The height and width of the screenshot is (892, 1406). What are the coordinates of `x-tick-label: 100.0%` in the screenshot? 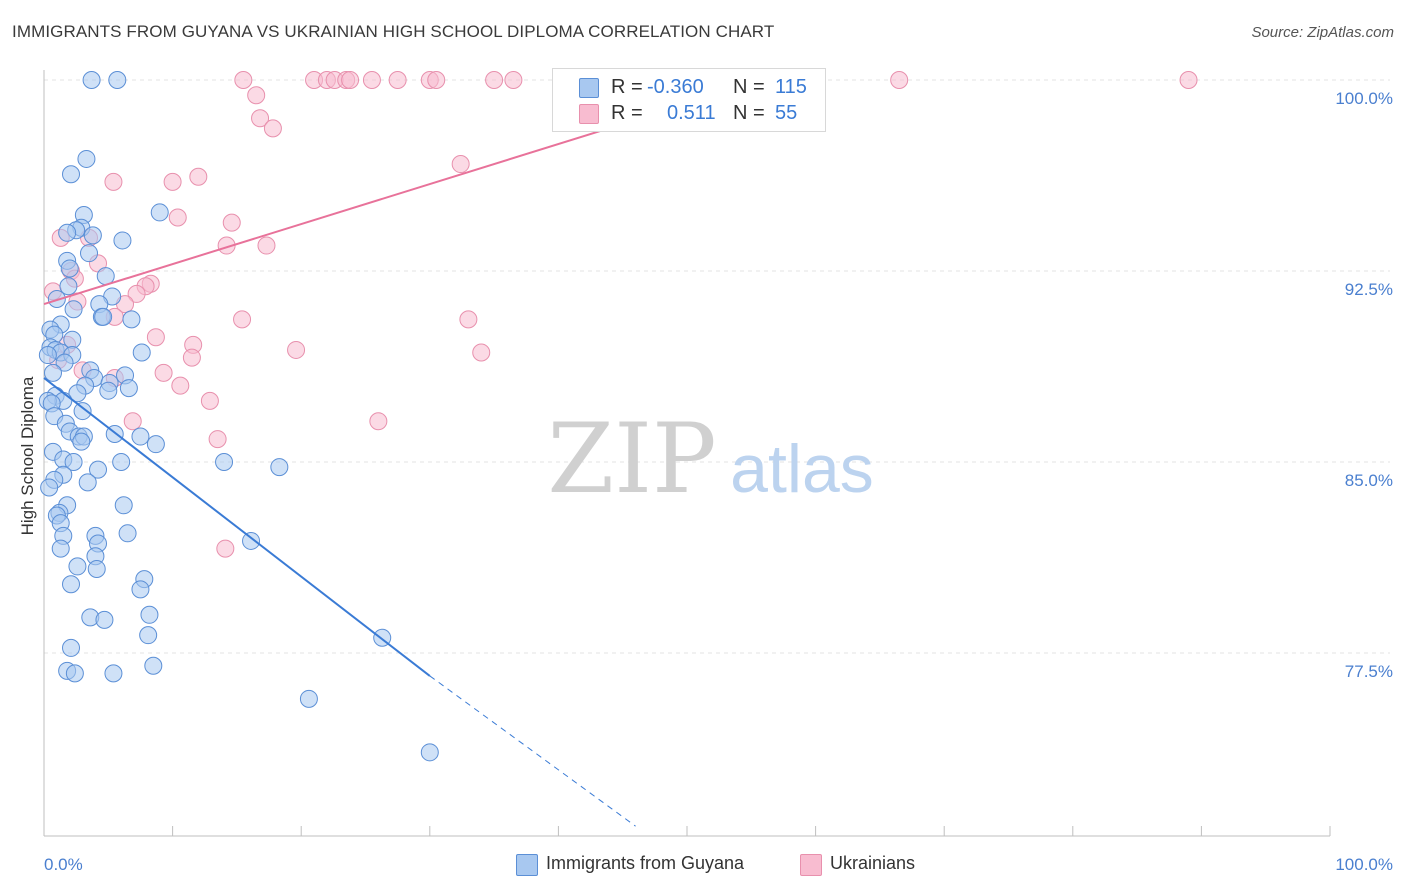 It's located at (1364, 864).